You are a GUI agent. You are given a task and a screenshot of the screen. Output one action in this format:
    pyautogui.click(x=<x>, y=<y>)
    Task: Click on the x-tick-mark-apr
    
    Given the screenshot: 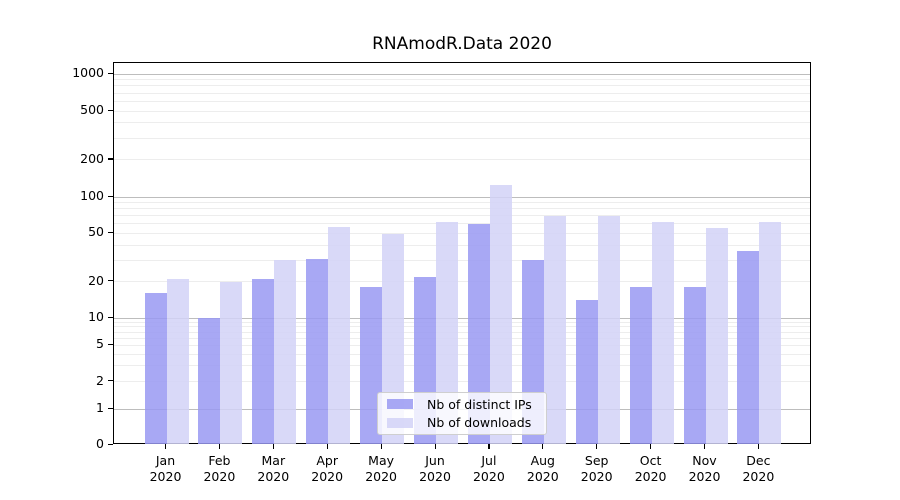 What is the action you would take?
    pyautogui.click(x=327, y=446)
    